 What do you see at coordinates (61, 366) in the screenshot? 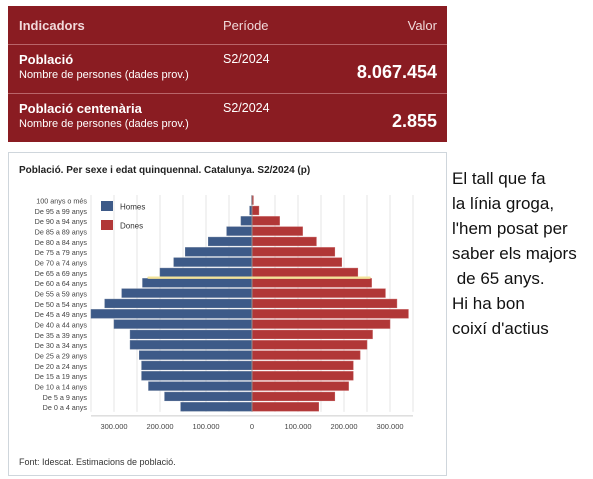
I see `category-label: De 20 a 24 anys` at bounding box center [61, 366].